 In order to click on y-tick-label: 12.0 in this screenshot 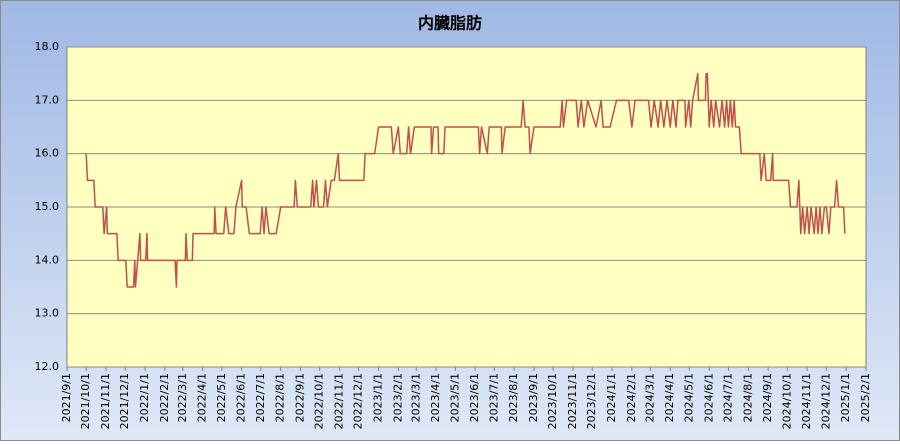, I will do `click(47, 366)`.